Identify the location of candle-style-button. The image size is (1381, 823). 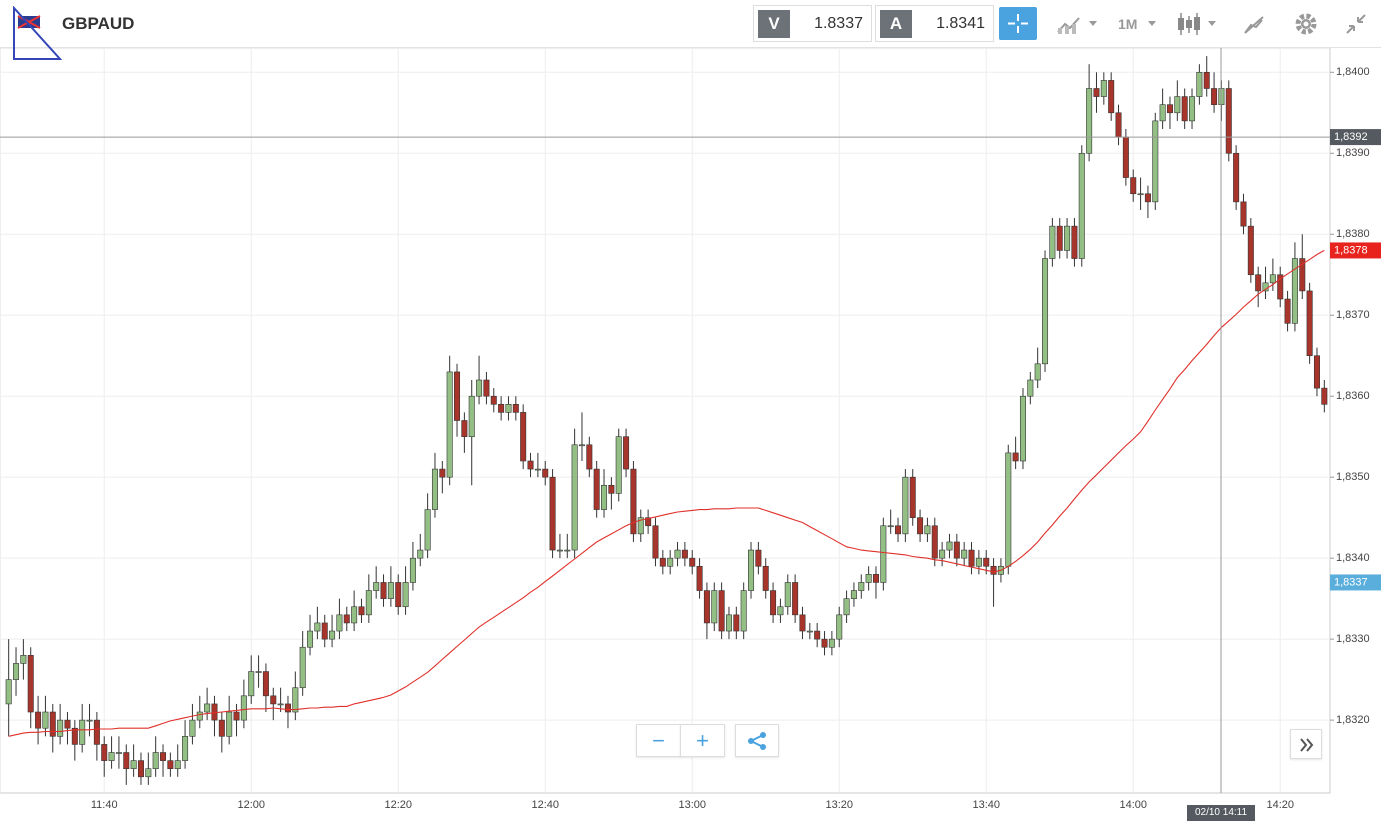
(1199, 24).